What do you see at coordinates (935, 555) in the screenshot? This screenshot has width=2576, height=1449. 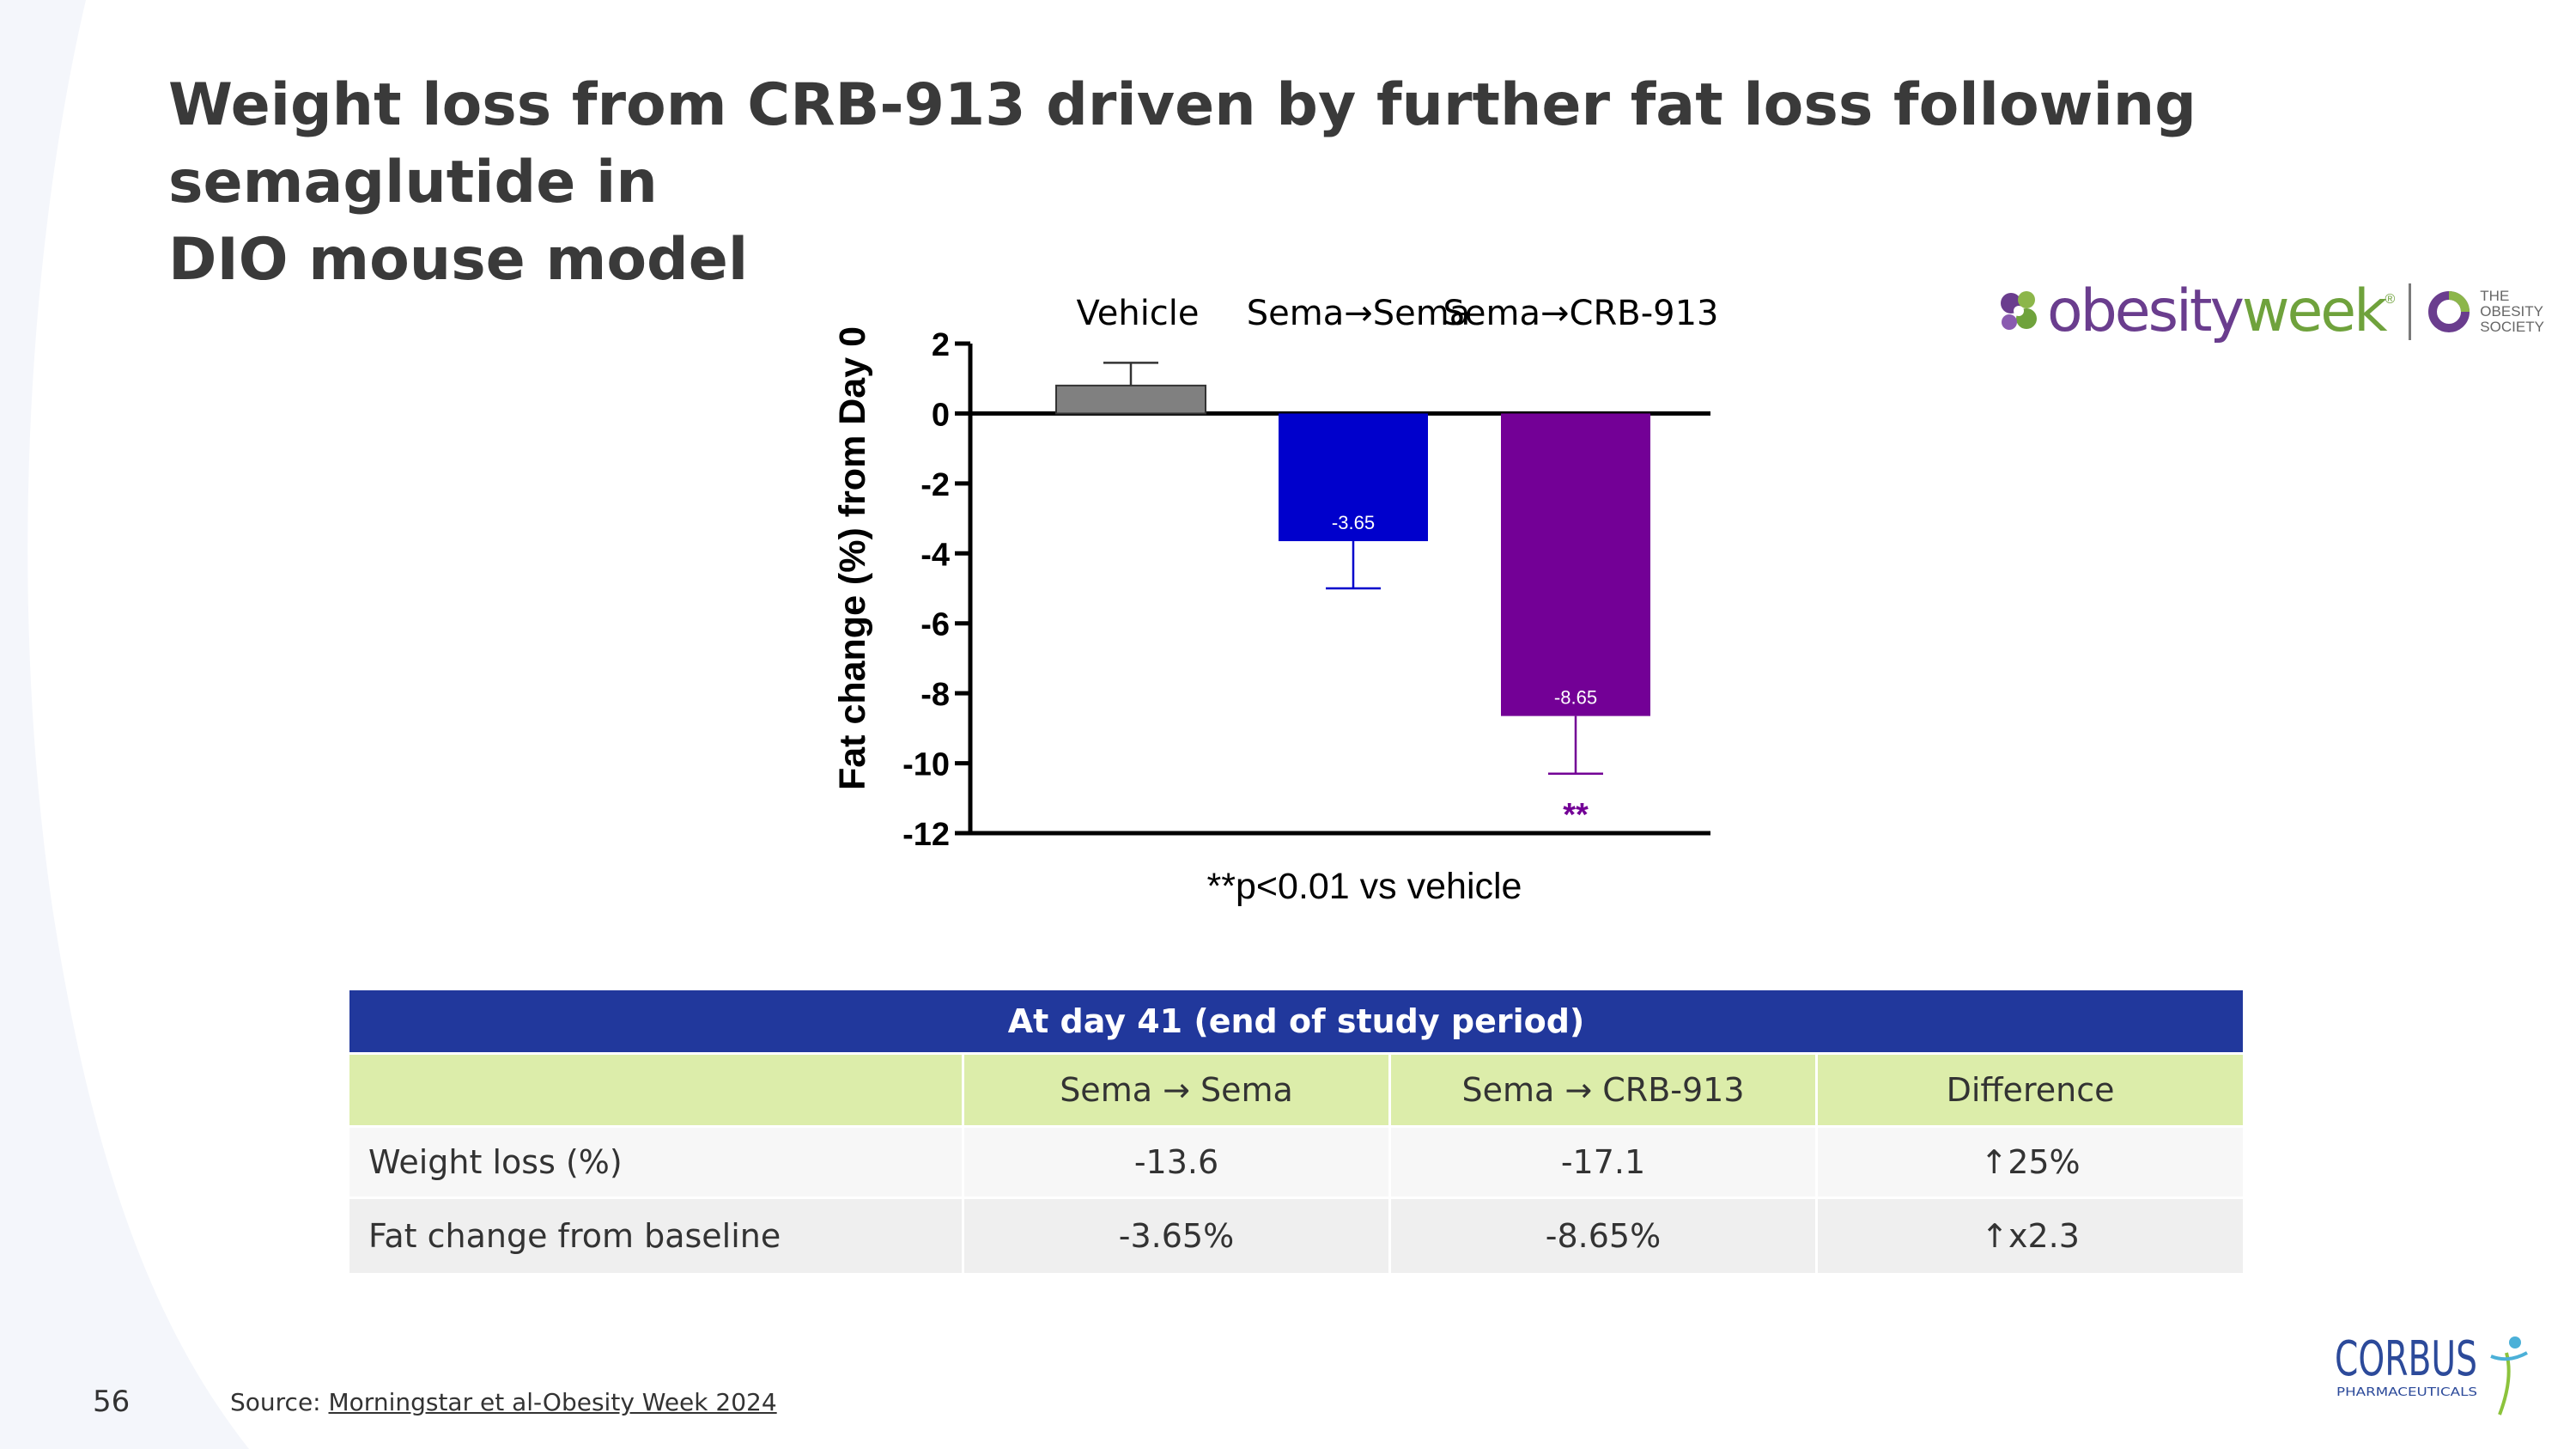 I see `y-tick-label: -4` at bounding box center [935, 555].